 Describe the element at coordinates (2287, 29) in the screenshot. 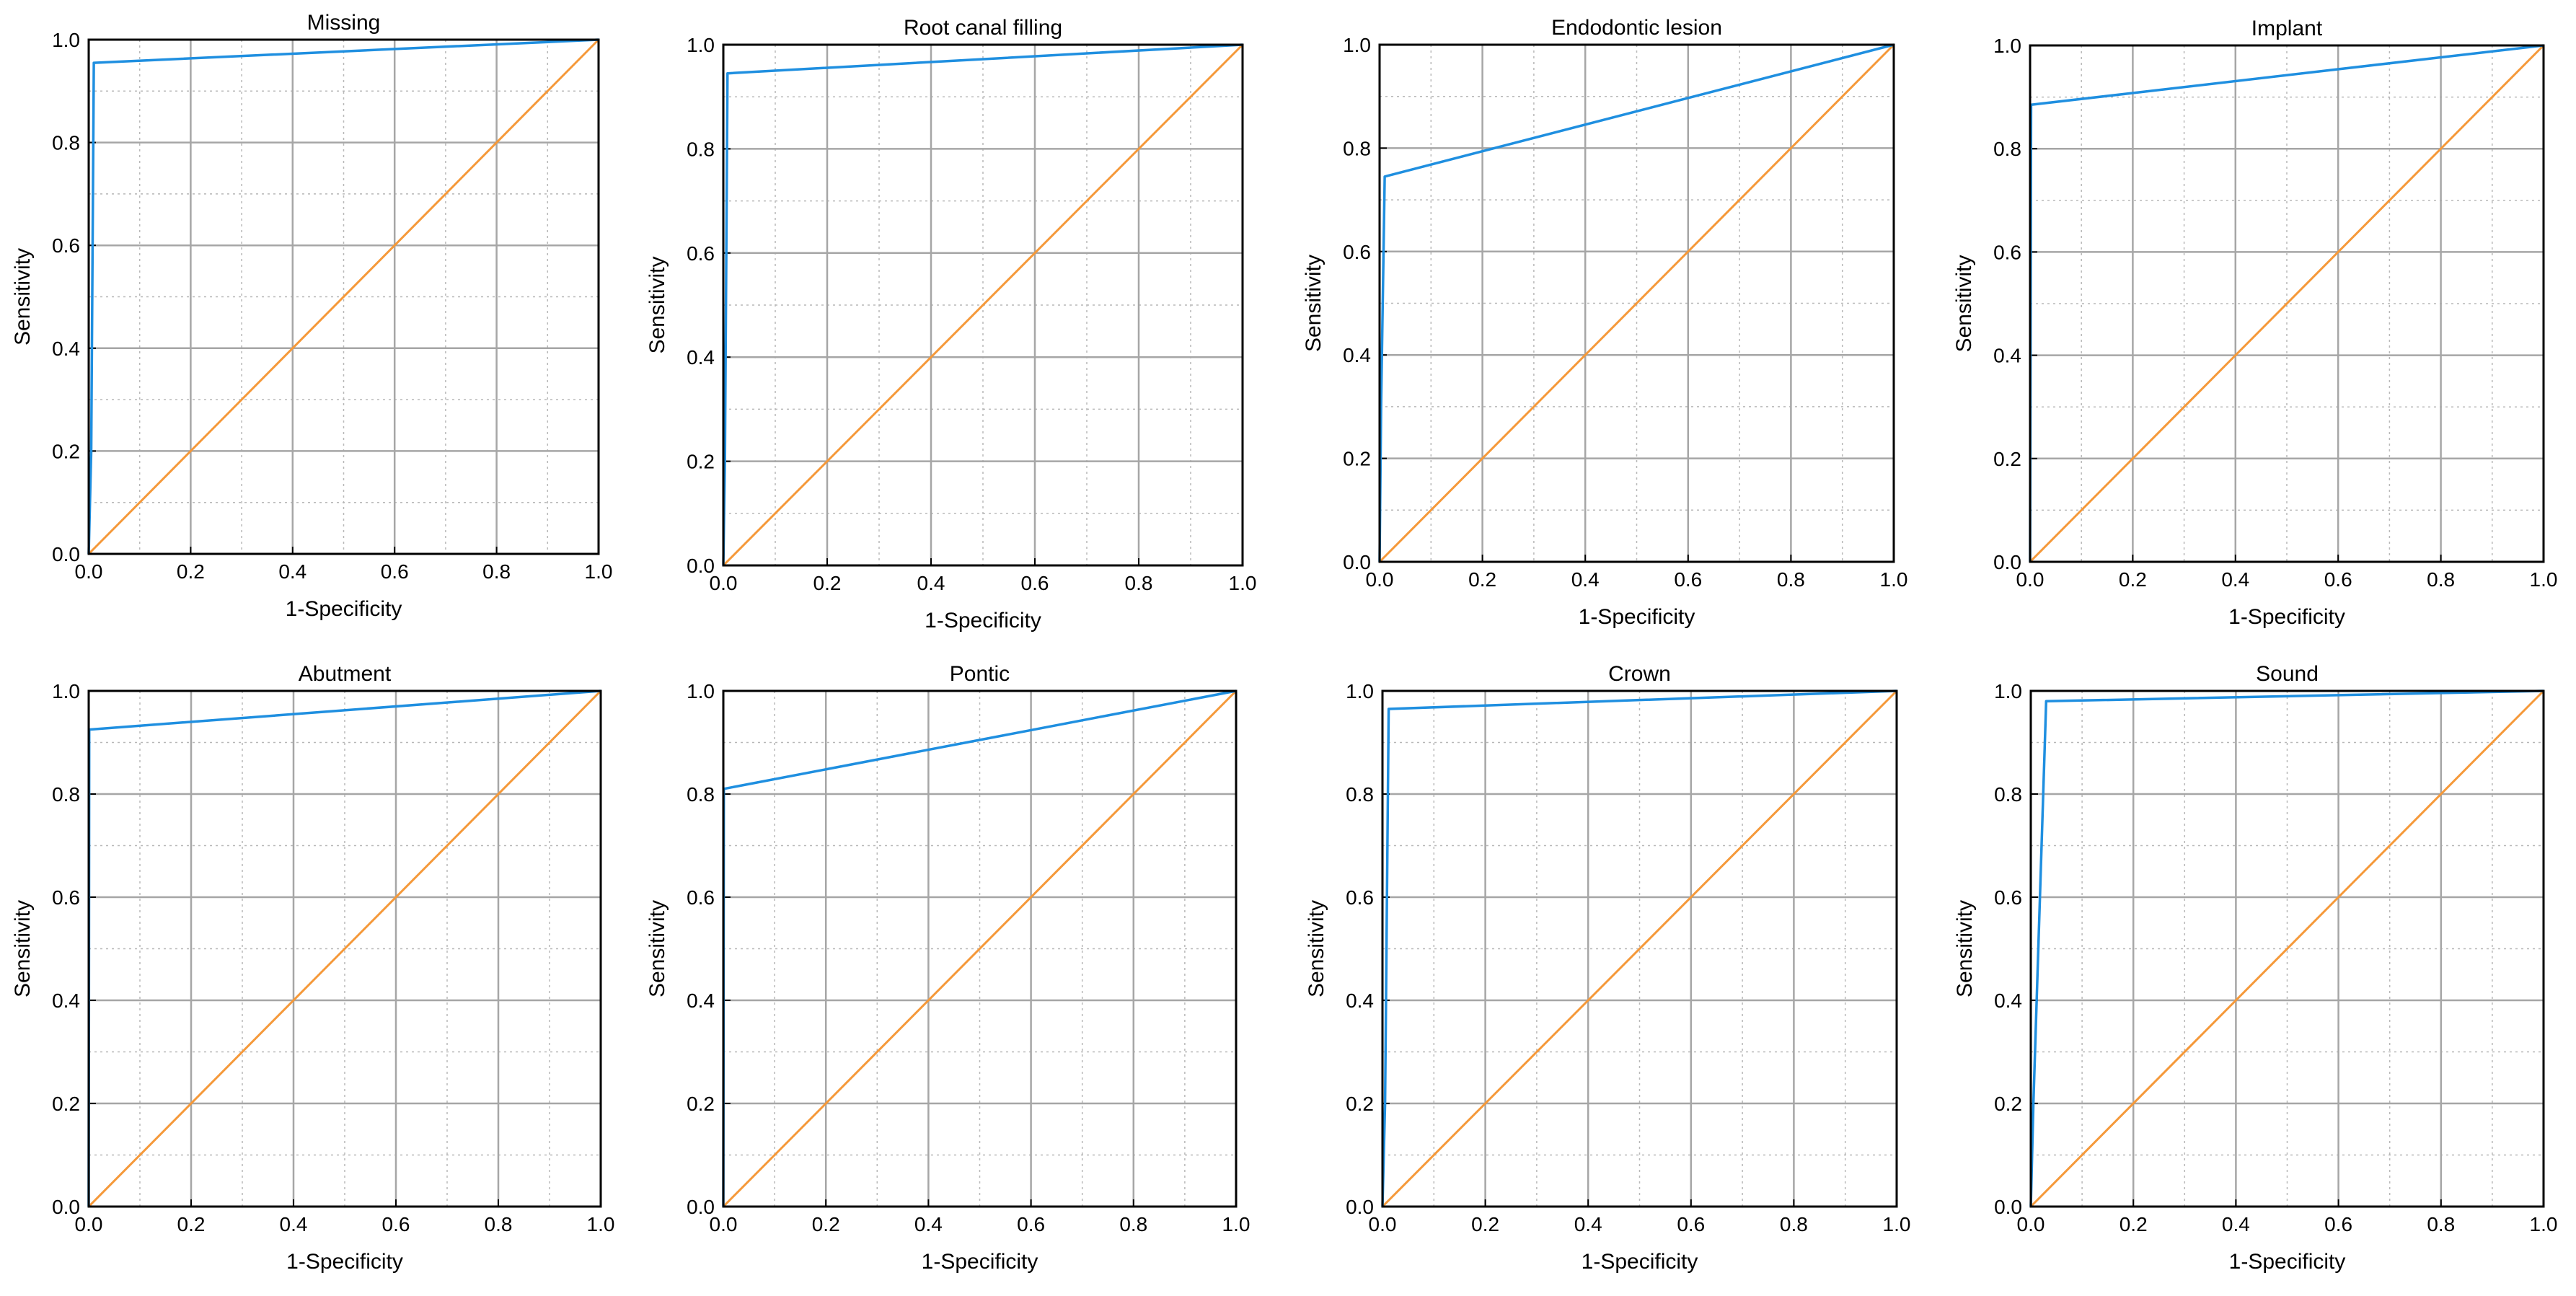

I see `chart-title: Implant` at that location.